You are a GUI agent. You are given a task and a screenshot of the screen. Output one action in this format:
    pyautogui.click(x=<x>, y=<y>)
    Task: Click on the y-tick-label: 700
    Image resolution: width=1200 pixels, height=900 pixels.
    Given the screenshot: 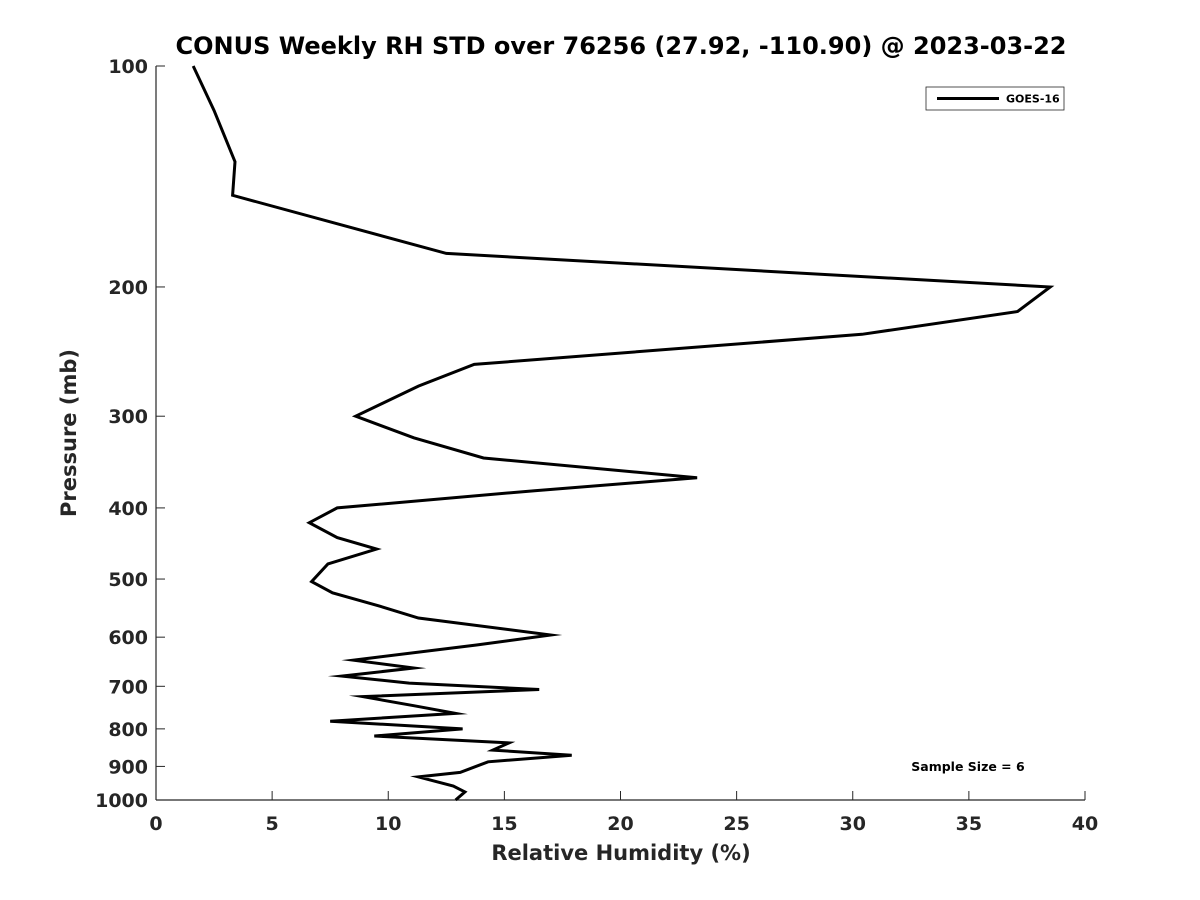 What is the action you would take?
    pyautogui.click(x=128, y=687)
    